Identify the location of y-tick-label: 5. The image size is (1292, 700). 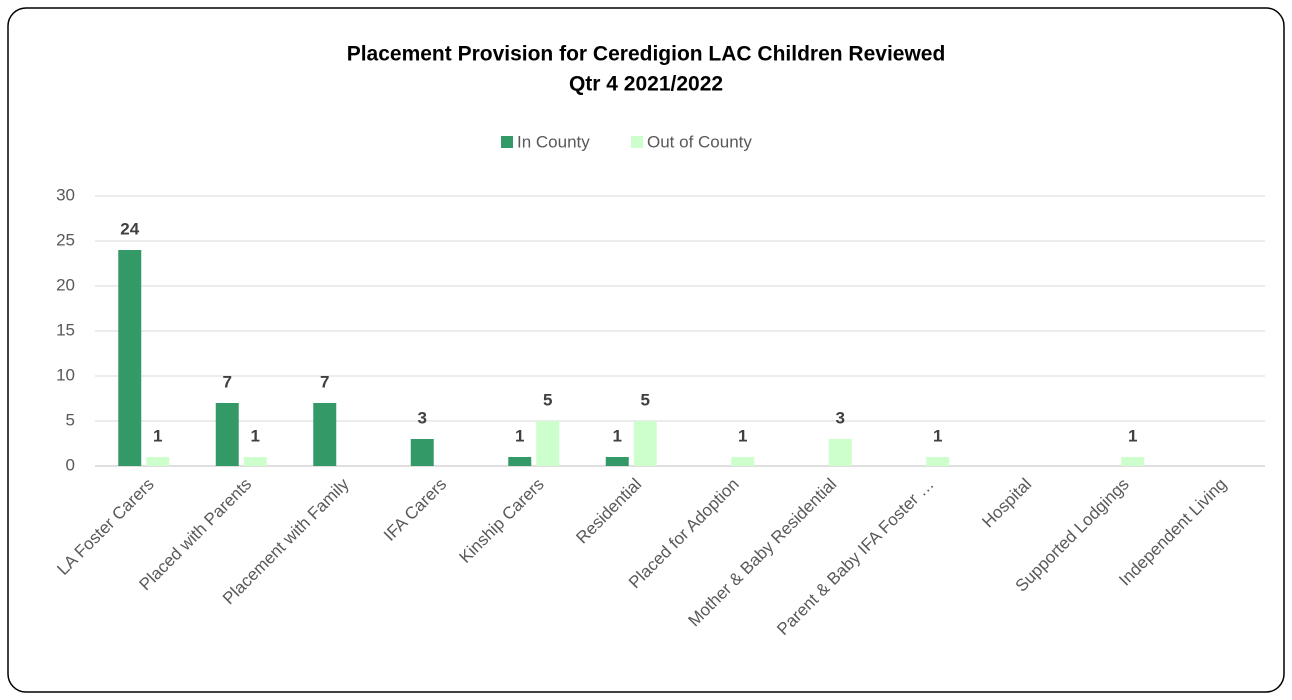
(70, 419).